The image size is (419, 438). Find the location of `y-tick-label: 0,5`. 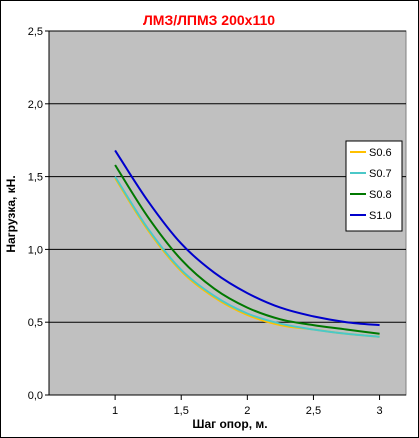

y-tick-label: 0,5 is located at coordinates (35, 323).